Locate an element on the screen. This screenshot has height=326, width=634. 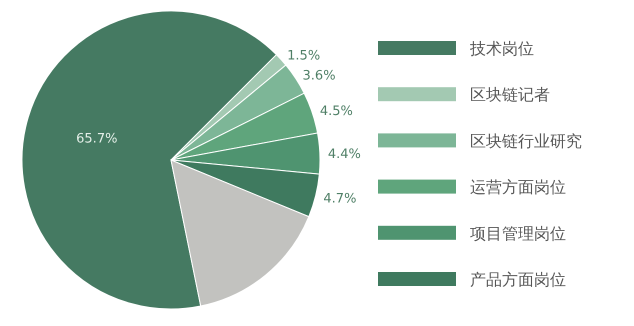
data-label: 1.5% is located at coordinates (303, 56).